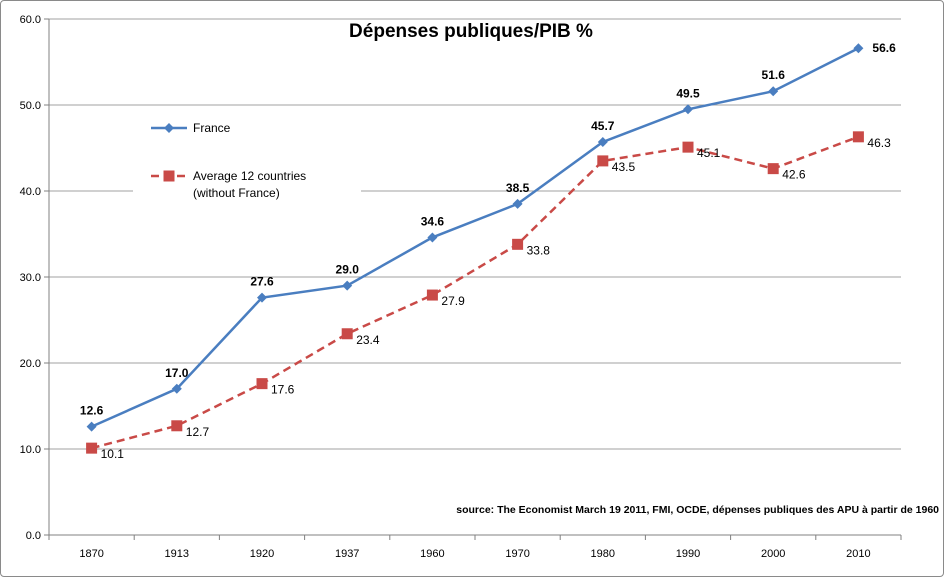 This screenshot has height=583, width=946. What do you see at coordinates (432, 554) in the screenshot?
I see `x-tick-label: 1960` at bounding box center [432, 554].